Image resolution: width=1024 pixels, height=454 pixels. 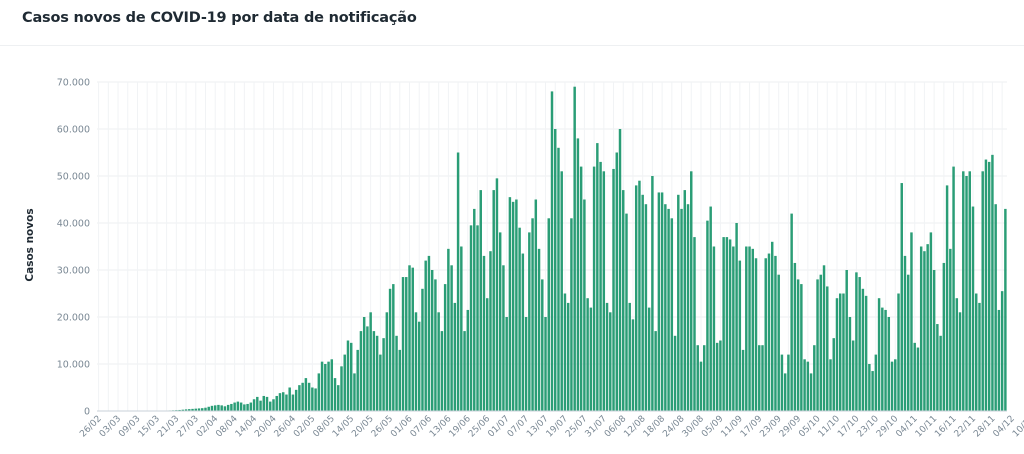 What do you see at coordinates (73, 177) in the screenshot?
I see `y-tick-label: 50.000` at bounding box center [73, 177].